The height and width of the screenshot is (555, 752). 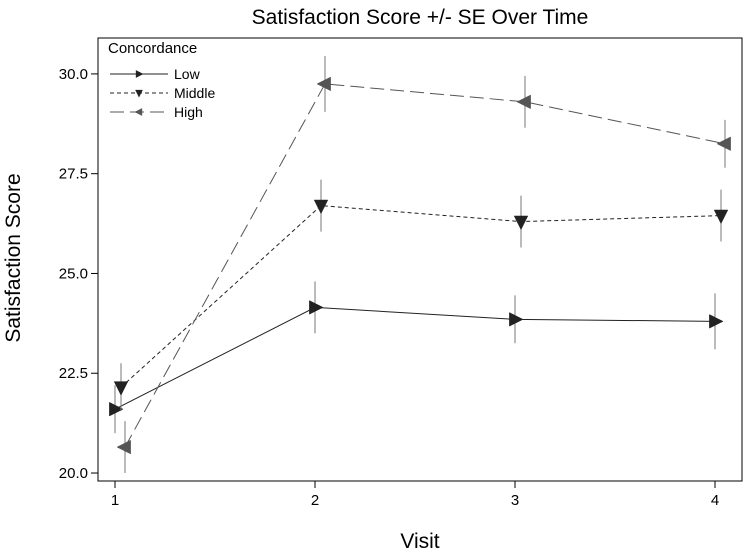 What do you see at coordinates (187, 74) in the screenshot?
I see `legend-label: Low` at bounding box center [187, 74].